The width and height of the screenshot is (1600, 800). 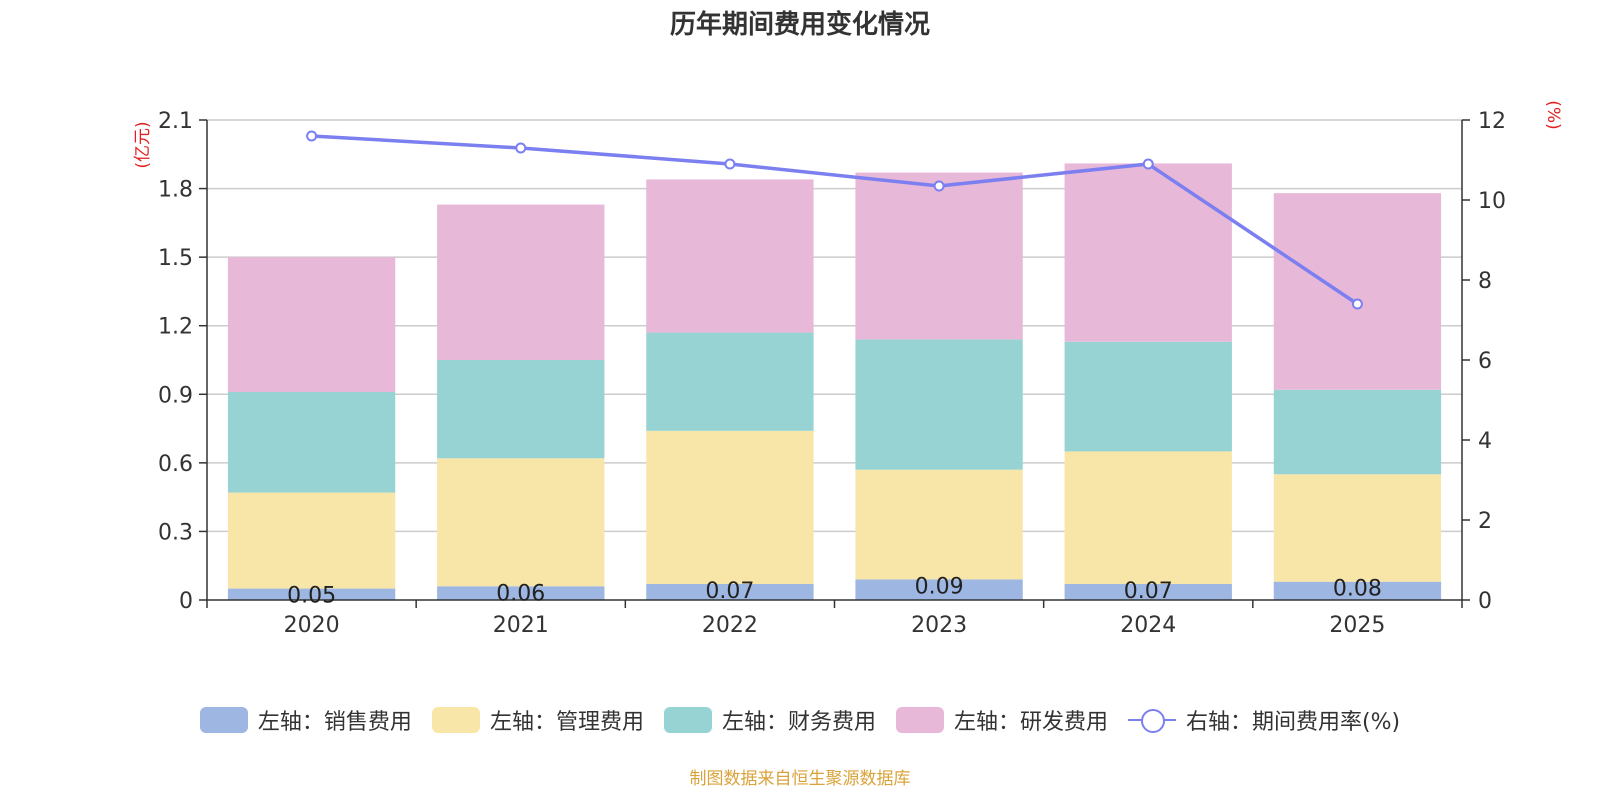 What do you see at coordinates (175, 258) in the screenshot?
I see `left-axis-tick-label: 1.5` at bounding box center [175, 258].